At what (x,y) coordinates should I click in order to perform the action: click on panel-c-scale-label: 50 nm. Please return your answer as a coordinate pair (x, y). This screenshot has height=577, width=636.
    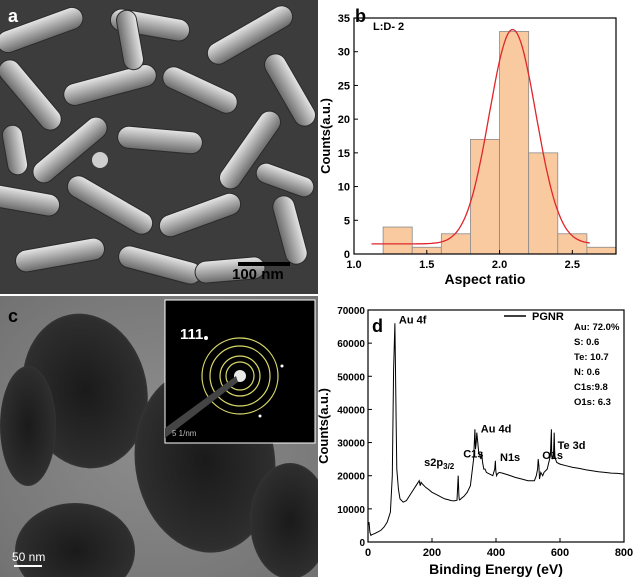
    Looking at the image, I should click on (29, 557).